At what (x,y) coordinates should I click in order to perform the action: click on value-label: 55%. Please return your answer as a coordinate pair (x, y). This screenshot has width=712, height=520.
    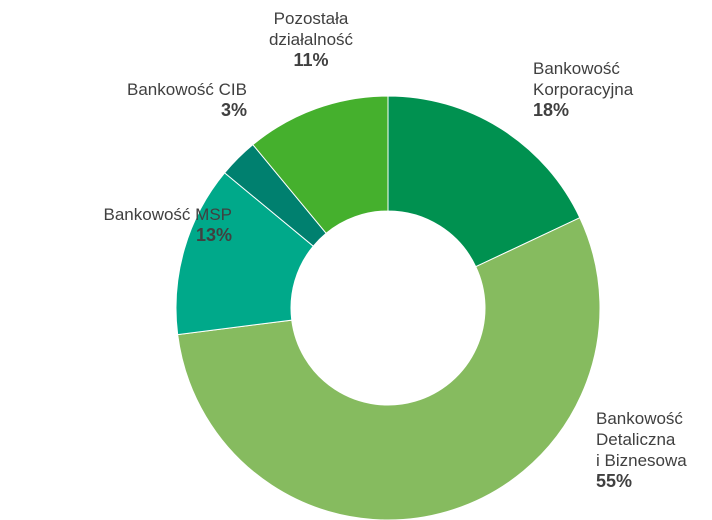
    Looking at the image, I should click on (614, 481).